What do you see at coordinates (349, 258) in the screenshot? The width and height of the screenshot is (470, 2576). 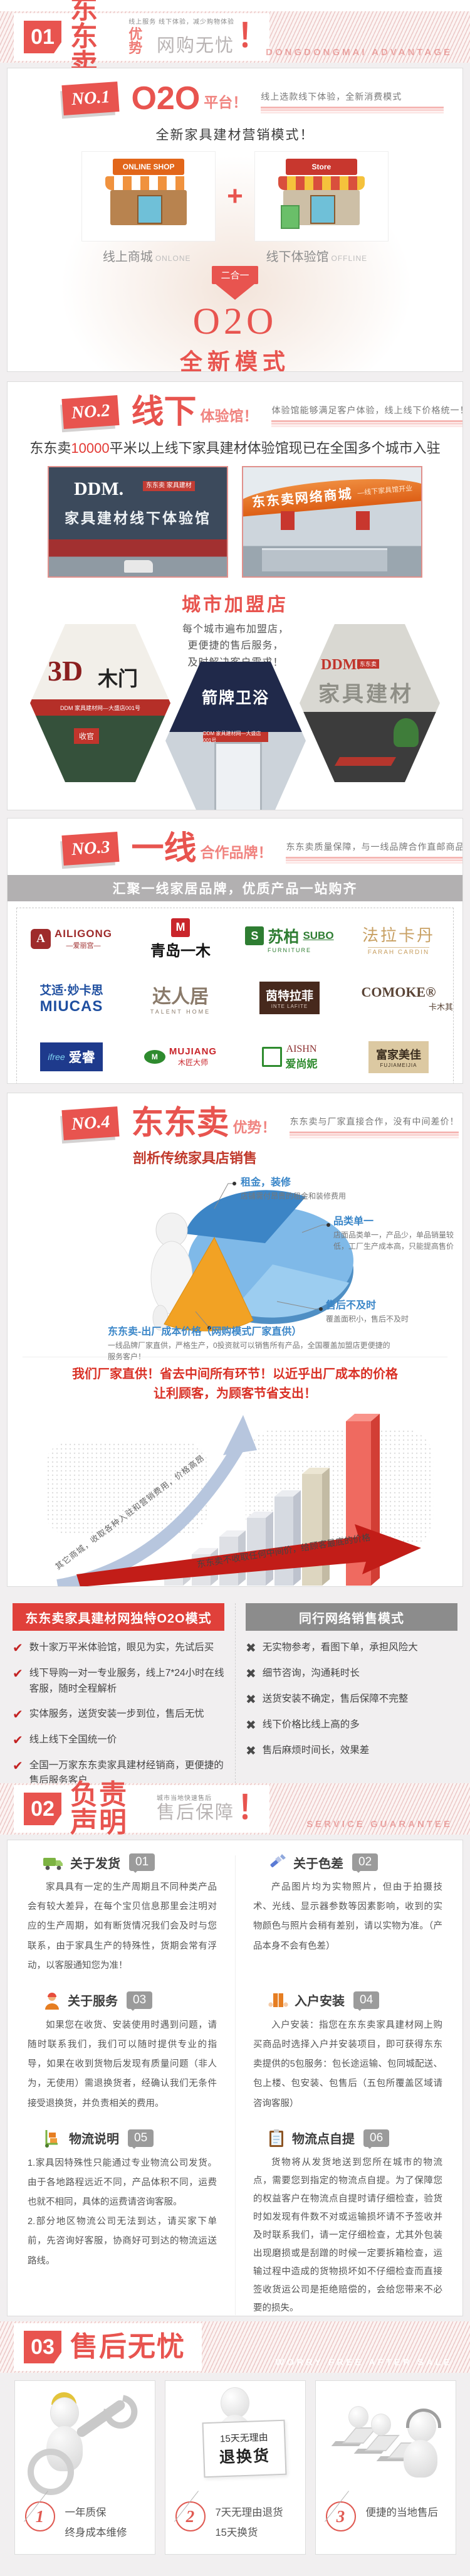 I see `offline-label-en: OFFLINE` at bounding box center [349, 258].